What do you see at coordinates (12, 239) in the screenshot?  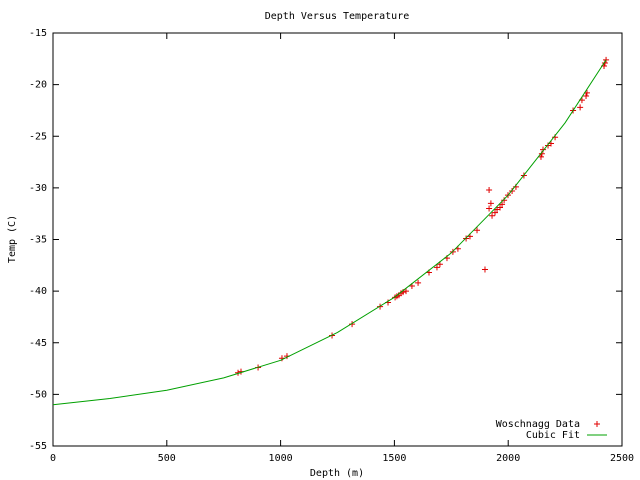 I see `y-axis-label: Temp (C)` at bounding box center [12, 239].